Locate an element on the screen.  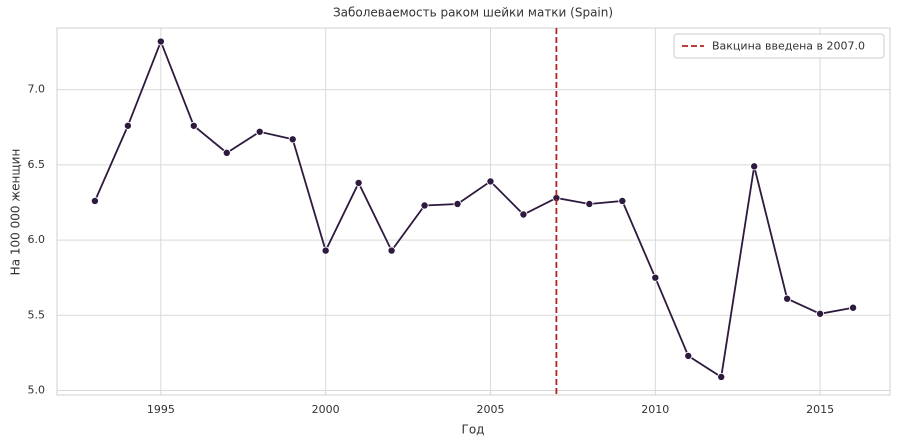
x-tick-label: 2000 is located at coordinates (326, 409).